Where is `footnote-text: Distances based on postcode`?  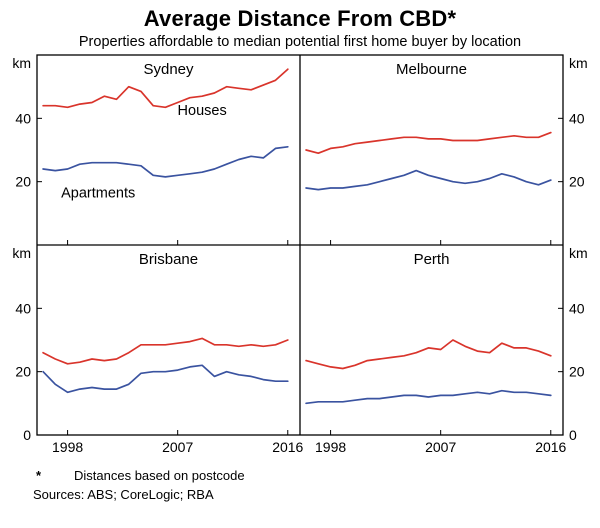
footnote-text: Distances based on postcode is located at coordinates (159, 475).